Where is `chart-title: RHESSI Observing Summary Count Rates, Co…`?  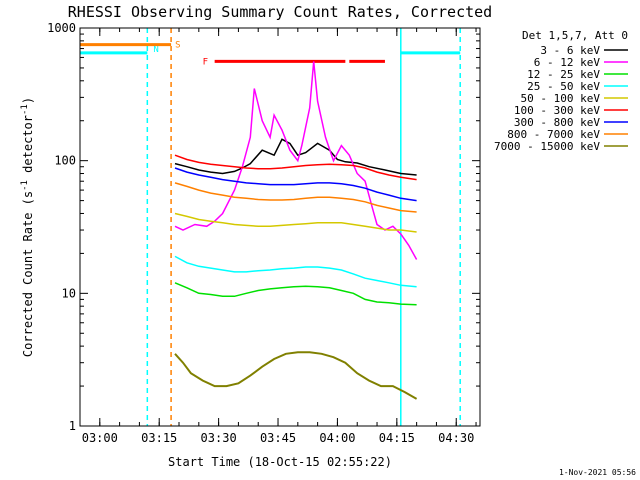
chart-title: RHESSI Observing Summary Count Rates, Co… is located at coordinates (280, 12).